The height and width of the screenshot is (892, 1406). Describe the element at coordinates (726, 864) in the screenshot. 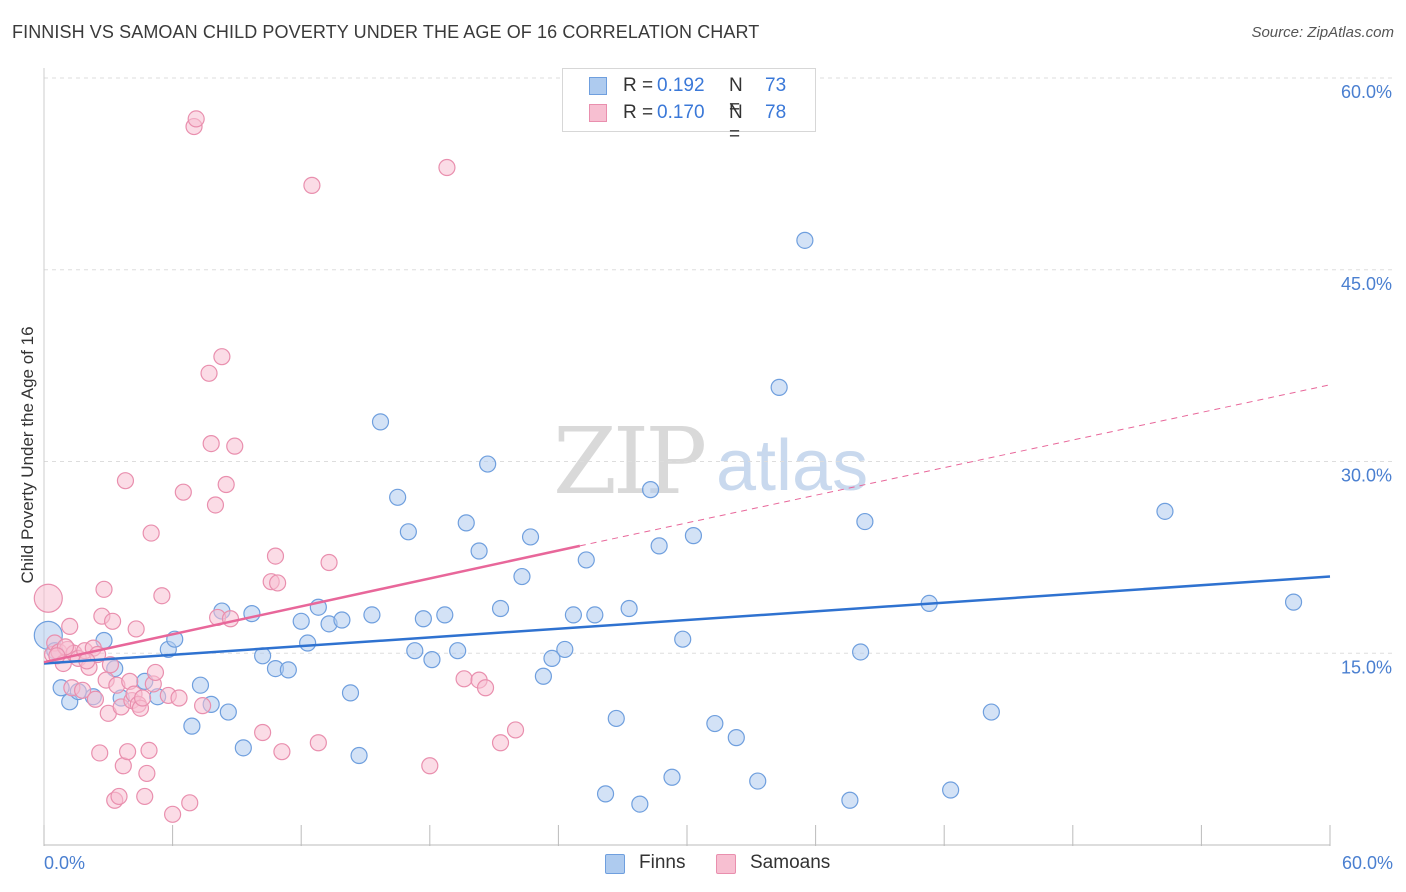

I see `samoans-swatch` at that location.